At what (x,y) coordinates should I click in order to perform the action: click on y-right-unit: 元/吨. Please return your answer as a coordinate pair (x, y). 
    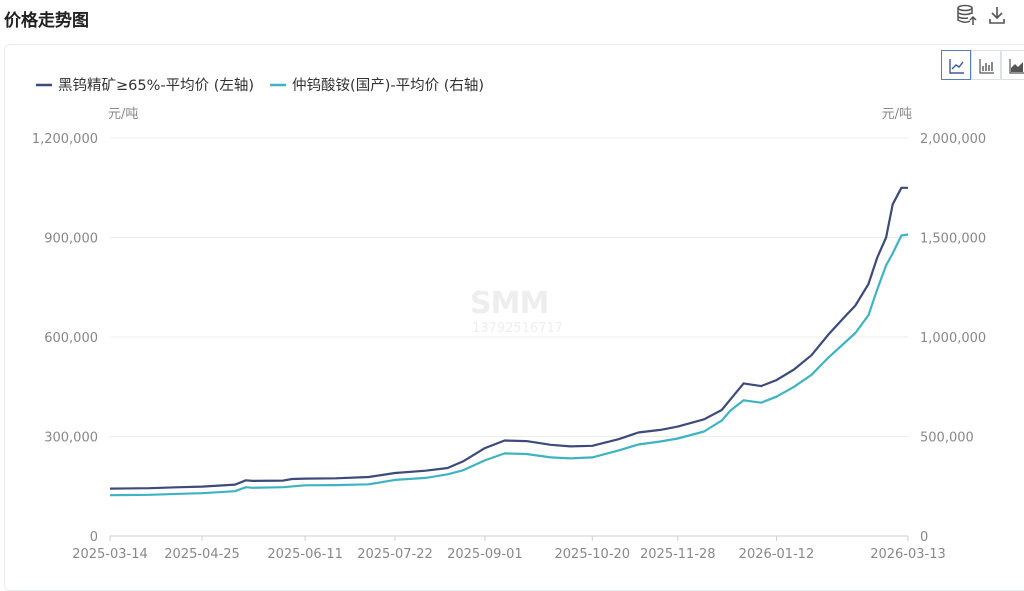
    Looking at the image, I should click on (897, 114).